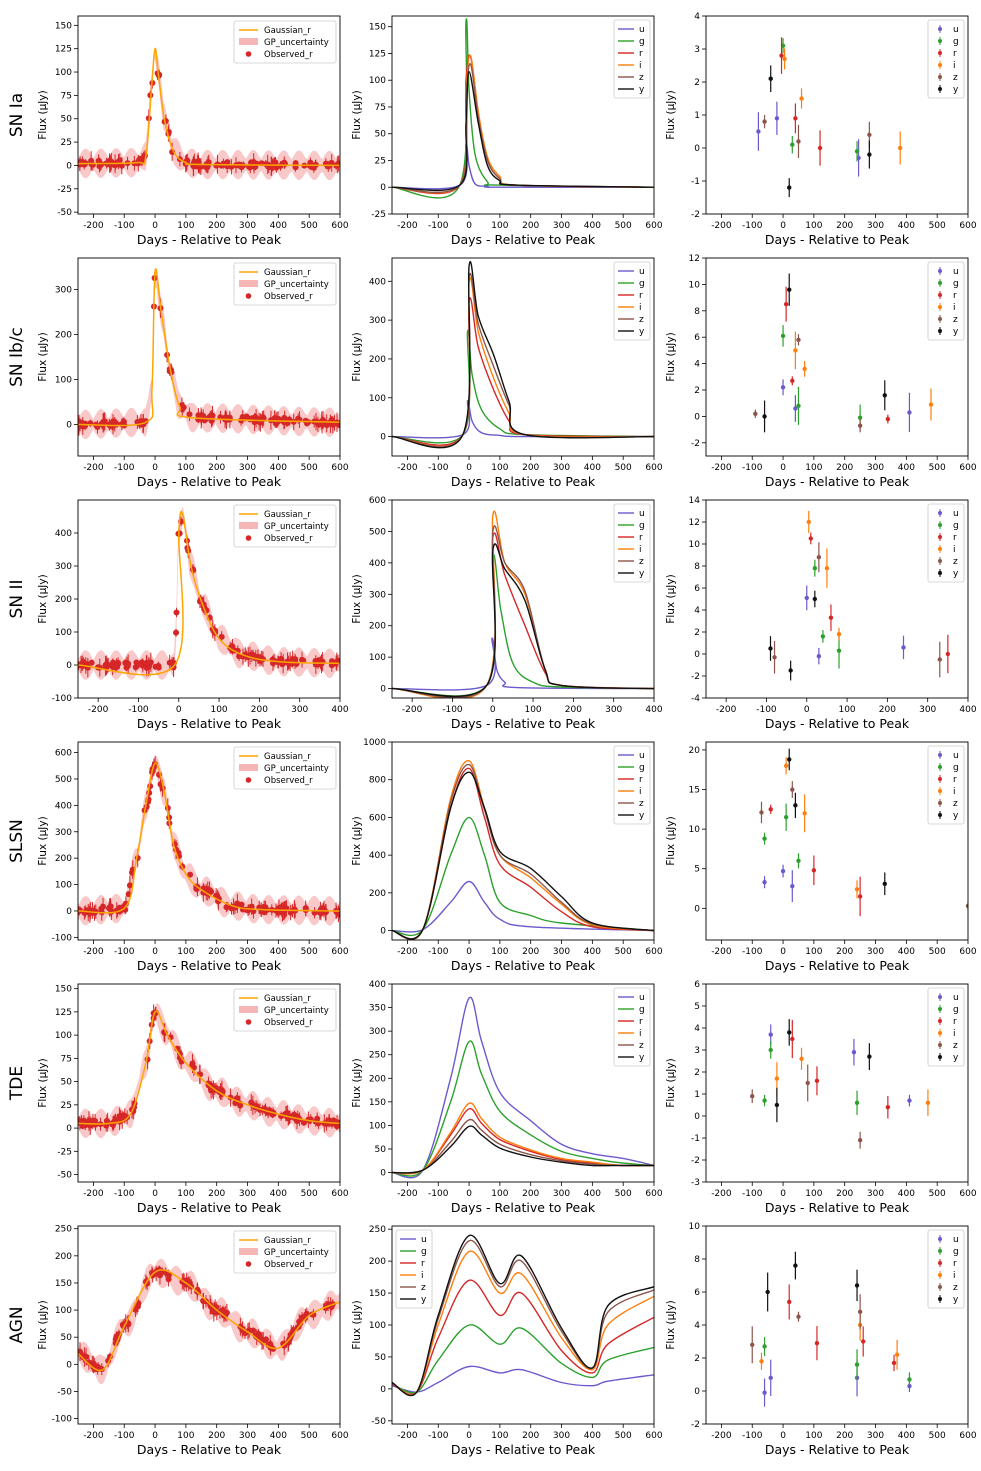 The width and height of the screenshot is (981, 1471). Describe the element at coordinates (697, 589) in the screenshot. I see `sn_ii-right-ytick-label: 6` at that location.